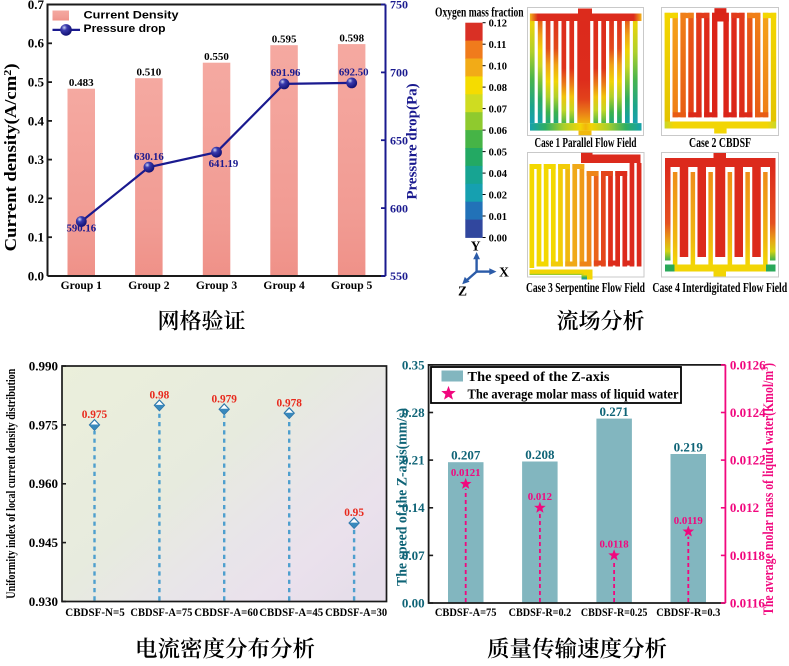  I want to click on svg-text: 0.35, so click(413, 364).